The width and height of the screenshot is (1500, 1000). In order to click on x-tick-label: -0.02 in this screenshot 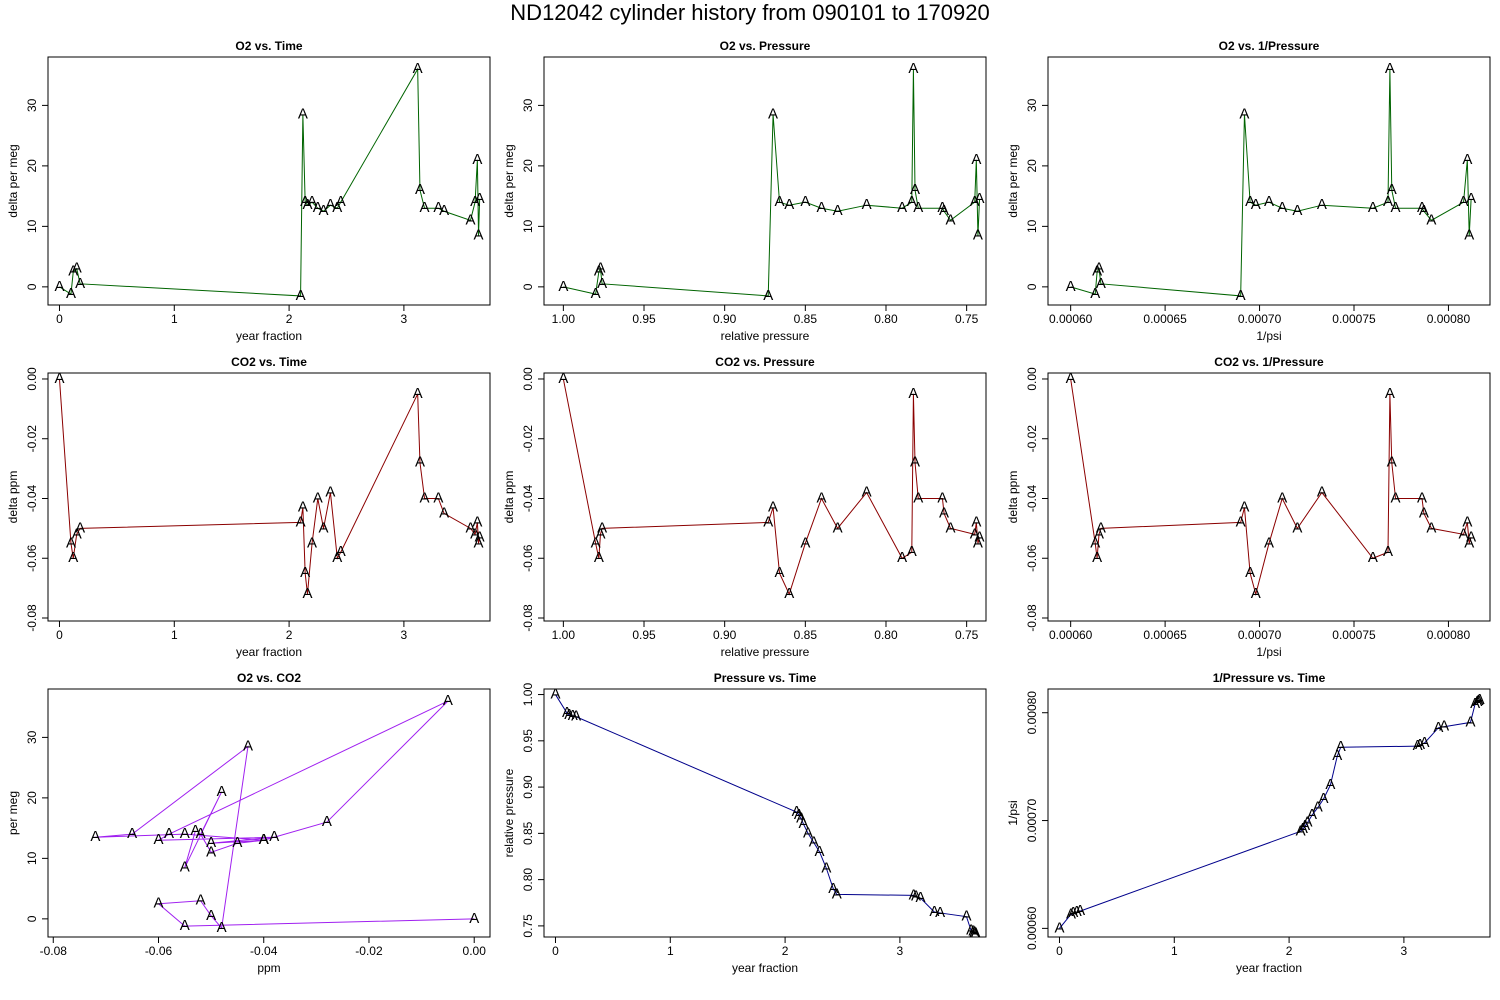, I will do `click(369, 951)`.